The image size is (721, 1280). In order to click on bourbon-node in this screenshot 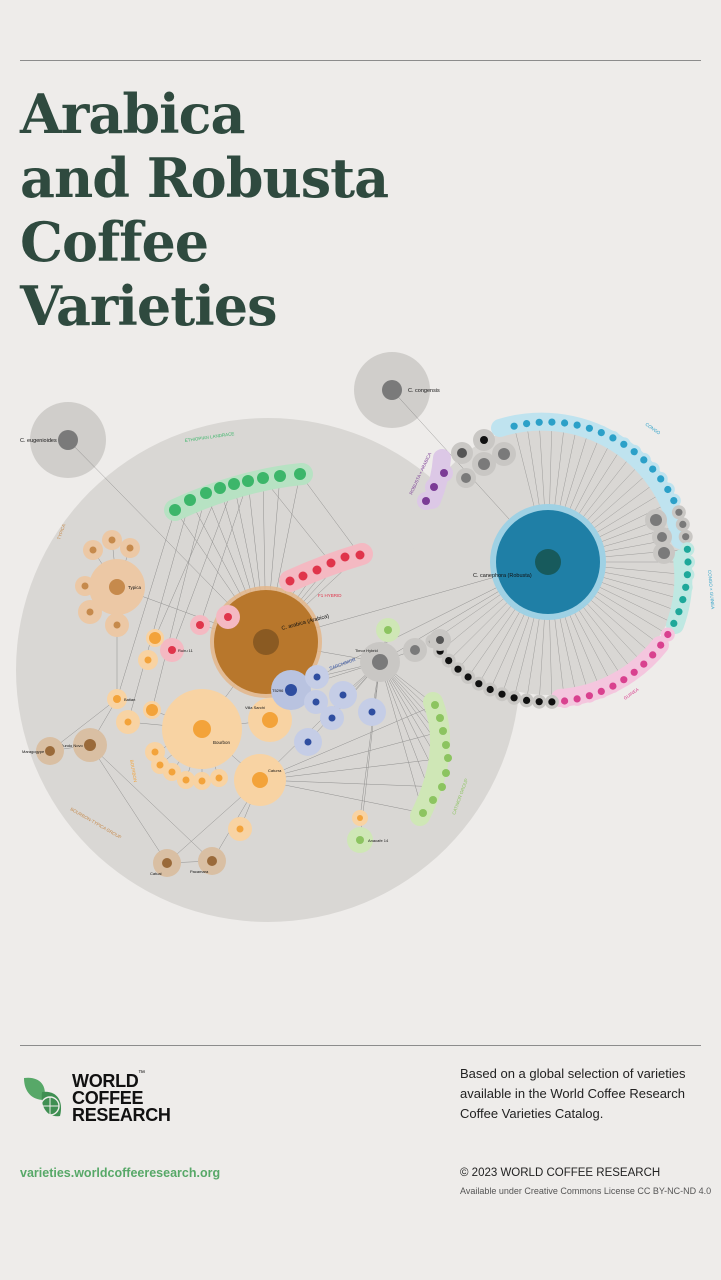, I will do `click(202, 729)`.